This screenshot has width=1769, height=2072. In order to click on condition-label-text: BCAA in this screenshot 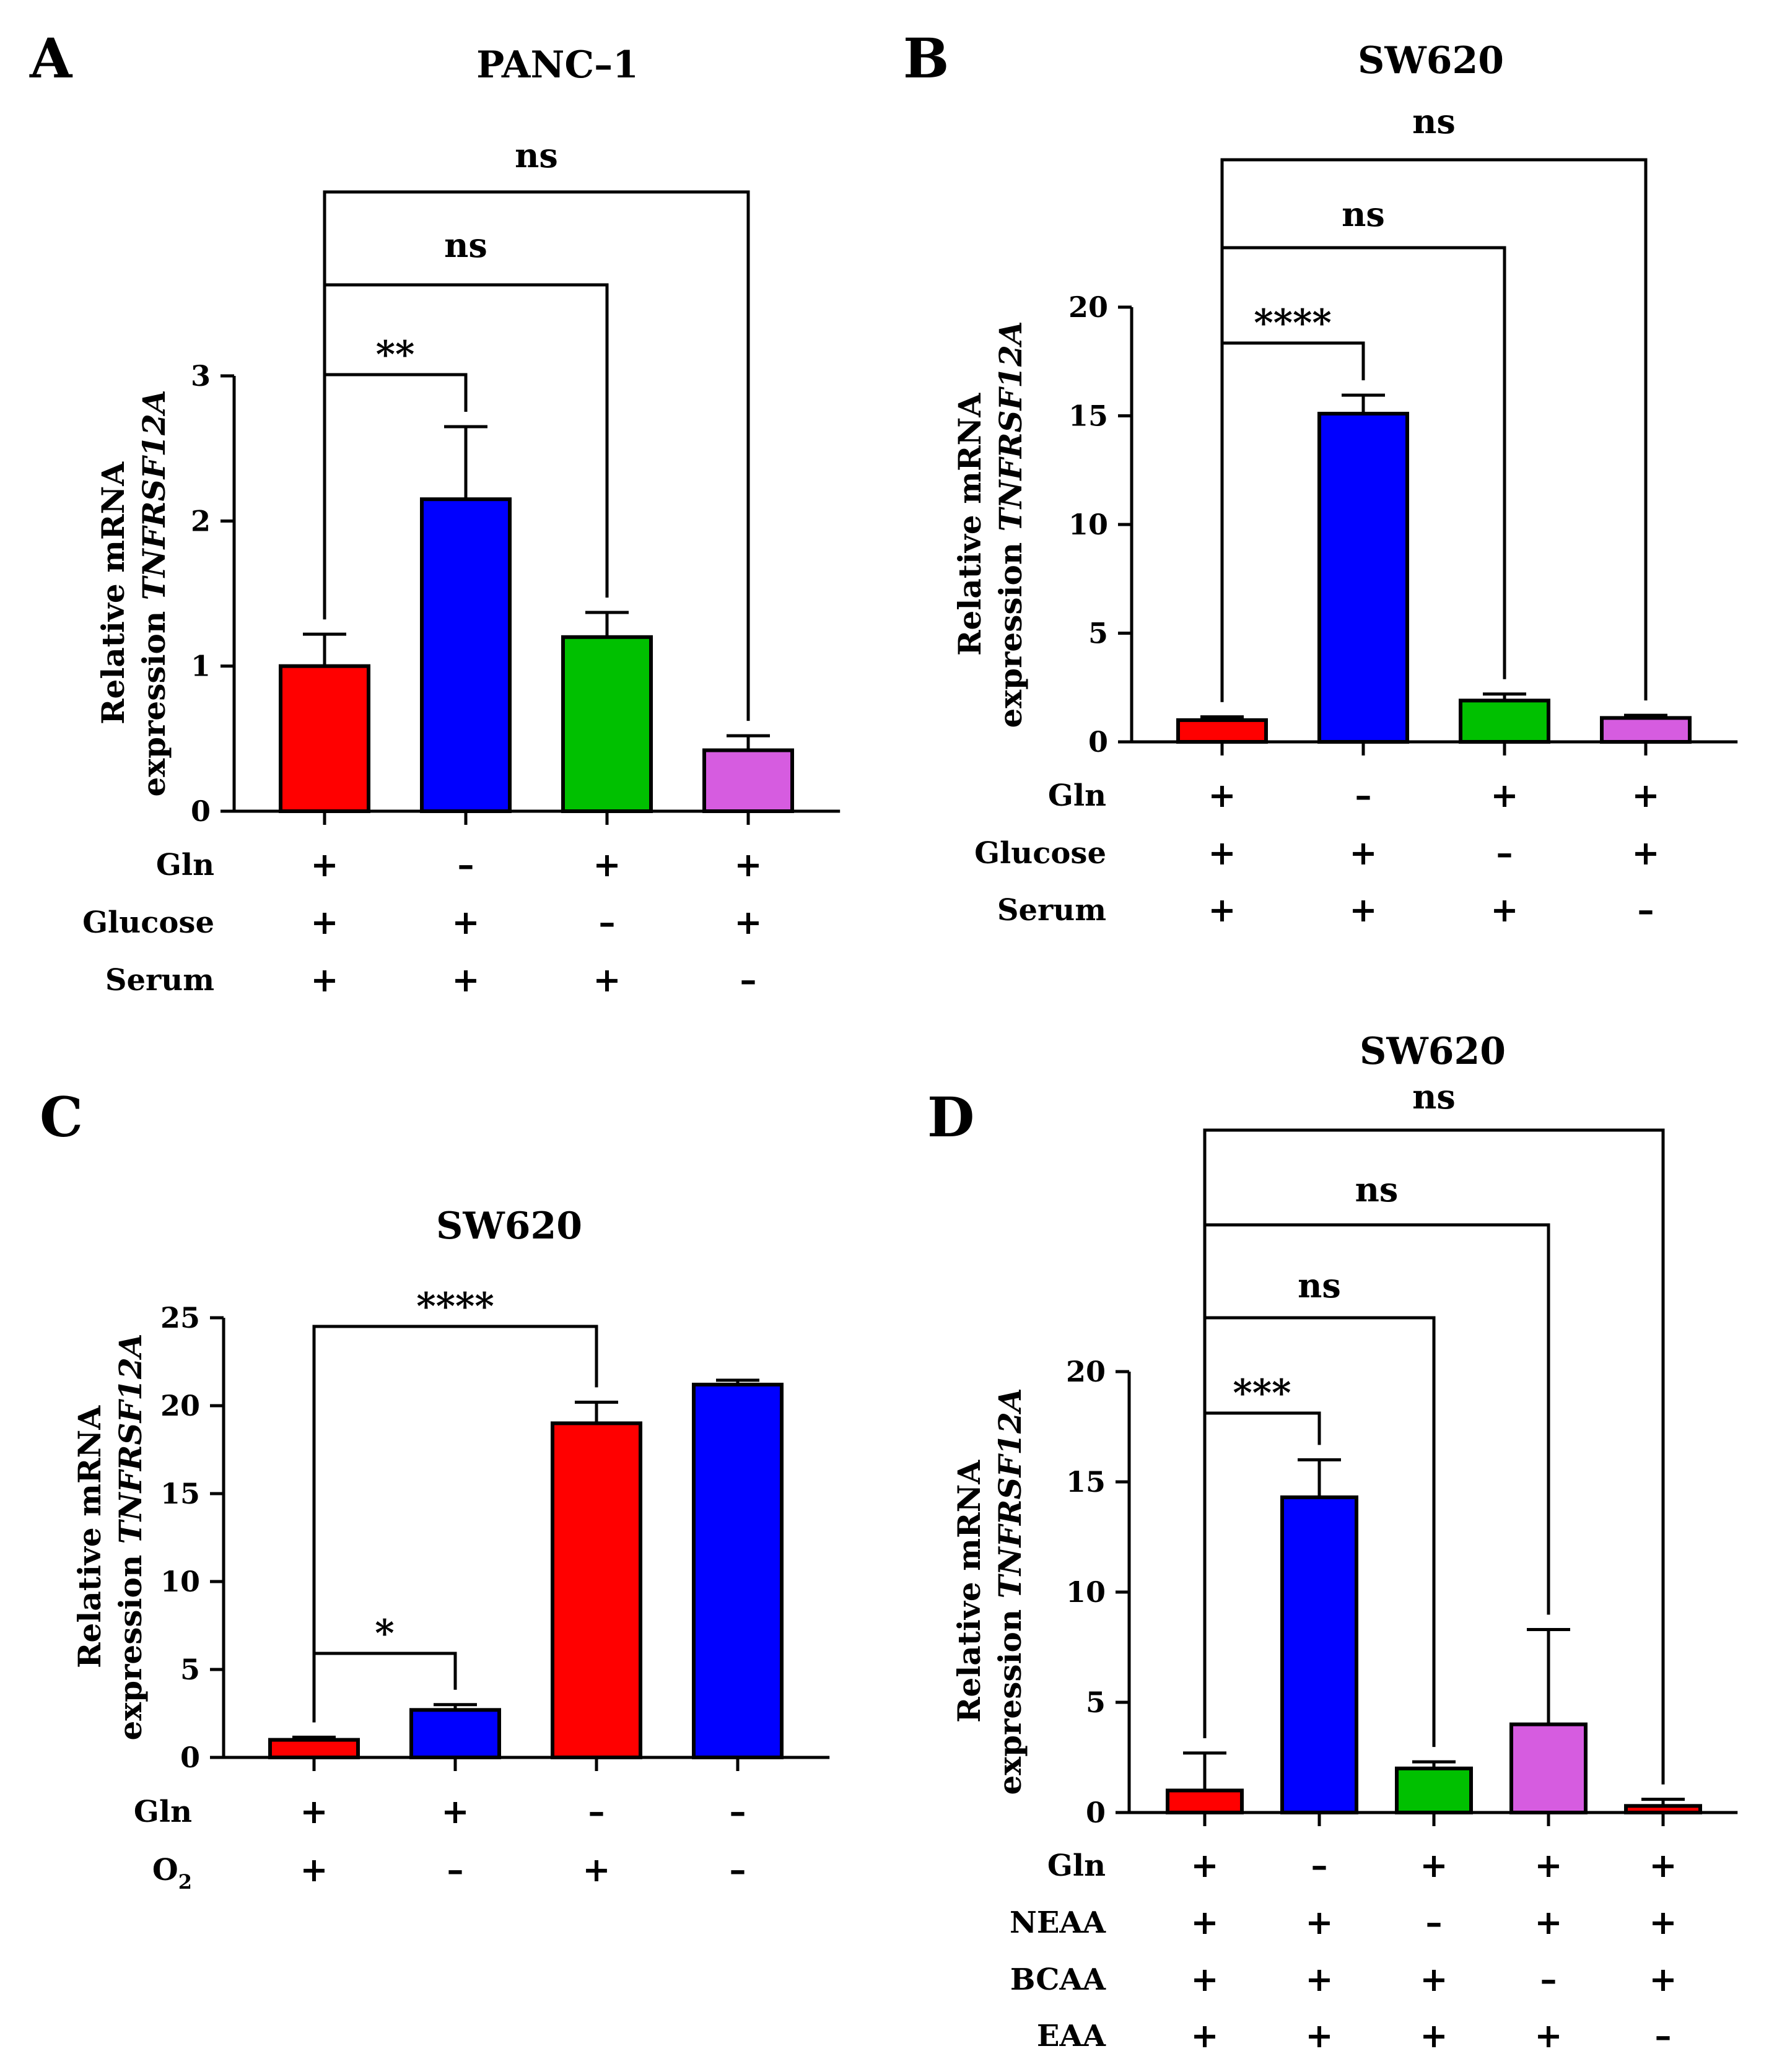, I will do `click(1058, 1979)`.